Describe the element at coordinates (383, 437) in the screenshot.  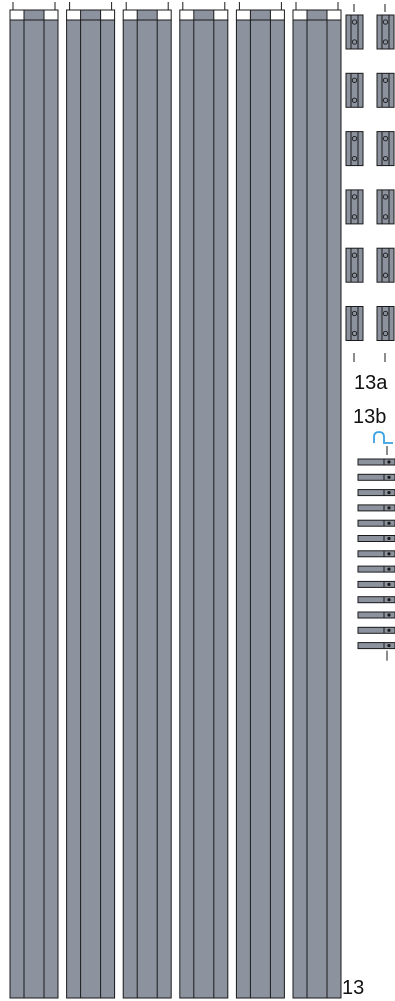
I see `hook-icon` at that location.